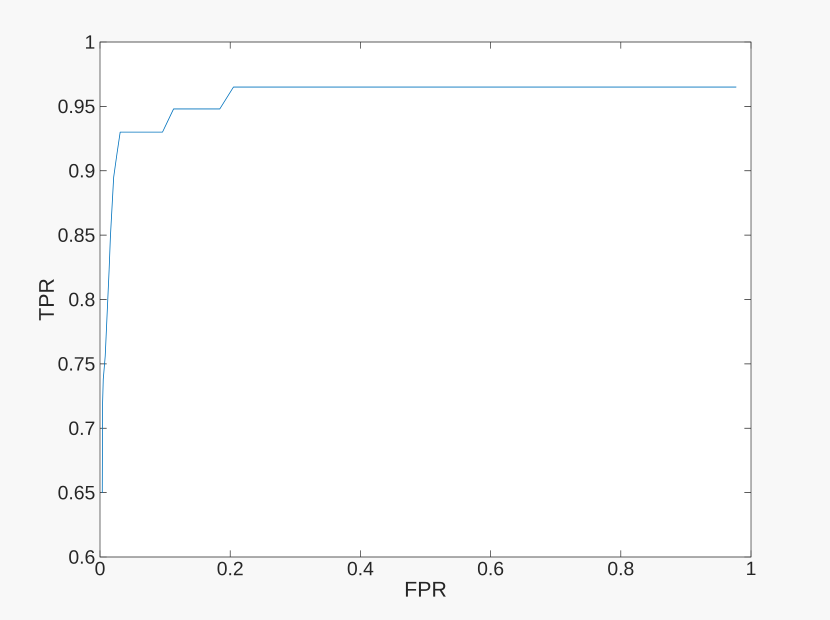 The height and width of the screenshot is (620, 830). What do you see at coordinates (76, 235) in the screenshot?
I see `y-tick-label: 0.85` at bounding box center [76, 235].